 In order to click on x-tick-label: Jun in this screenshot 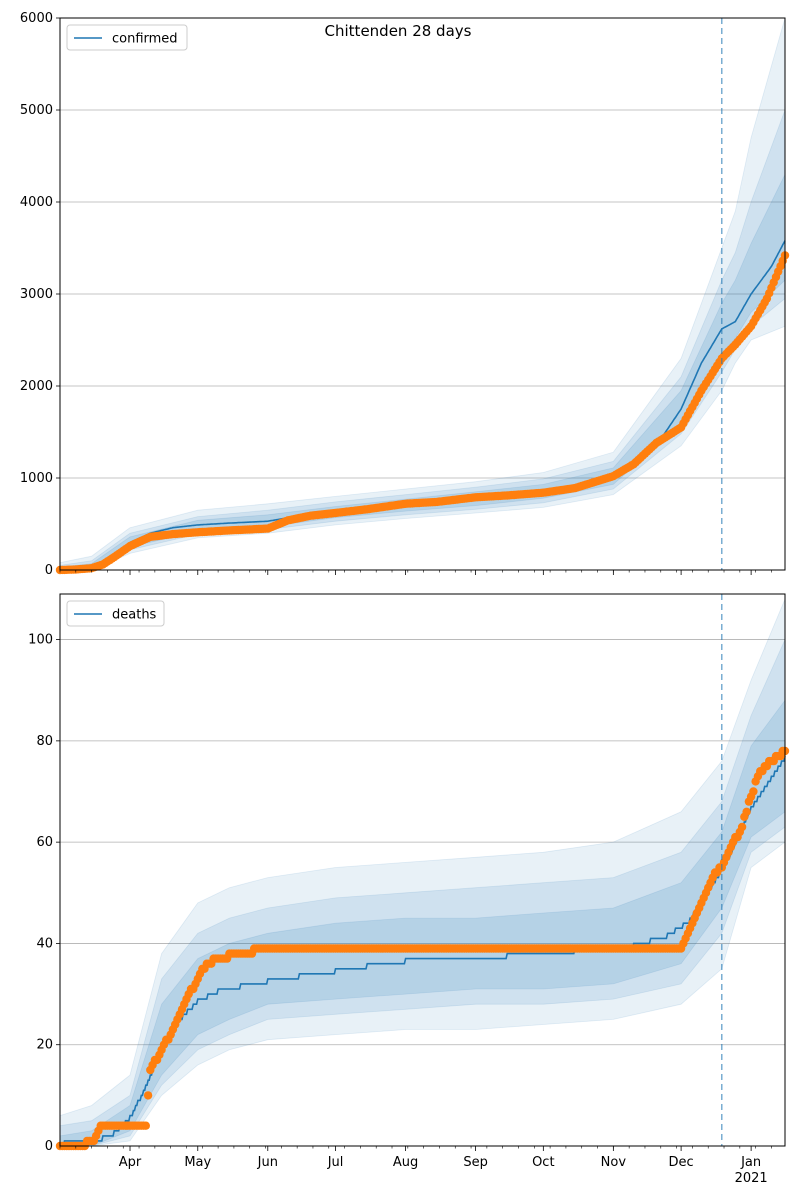, I will do `click(267, 1162)`.